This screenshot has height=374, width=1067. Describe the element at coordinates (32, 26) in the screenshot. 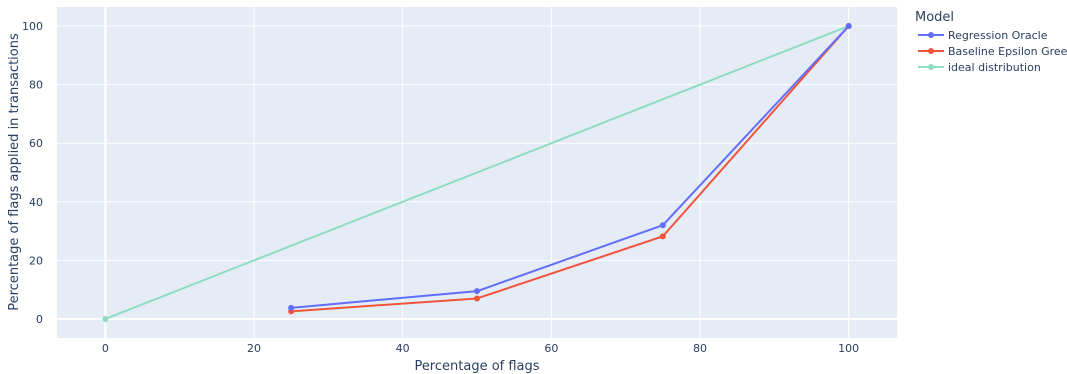

I see `y-tick-label: 100` at that location.